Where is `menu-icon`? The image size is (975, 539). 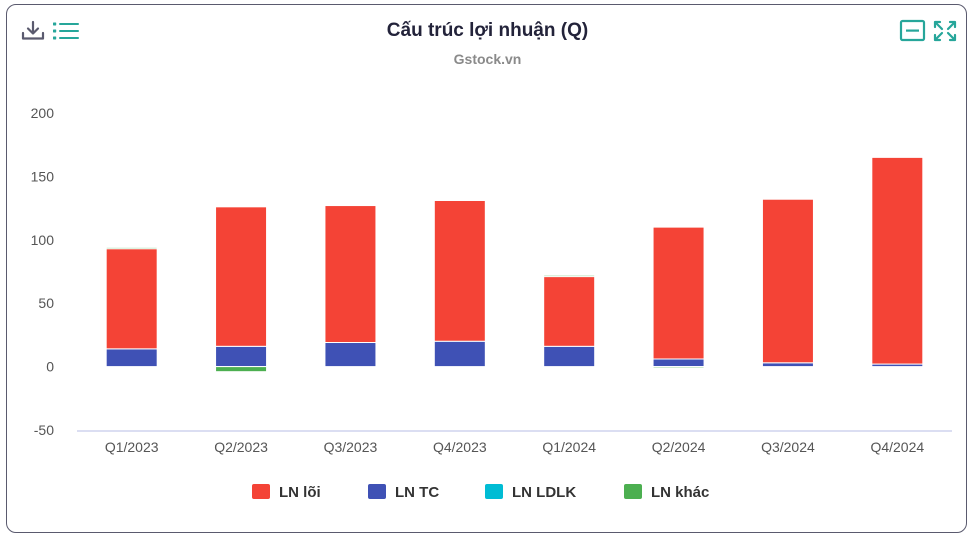 menu-icon is located at coordinates (66, 31).